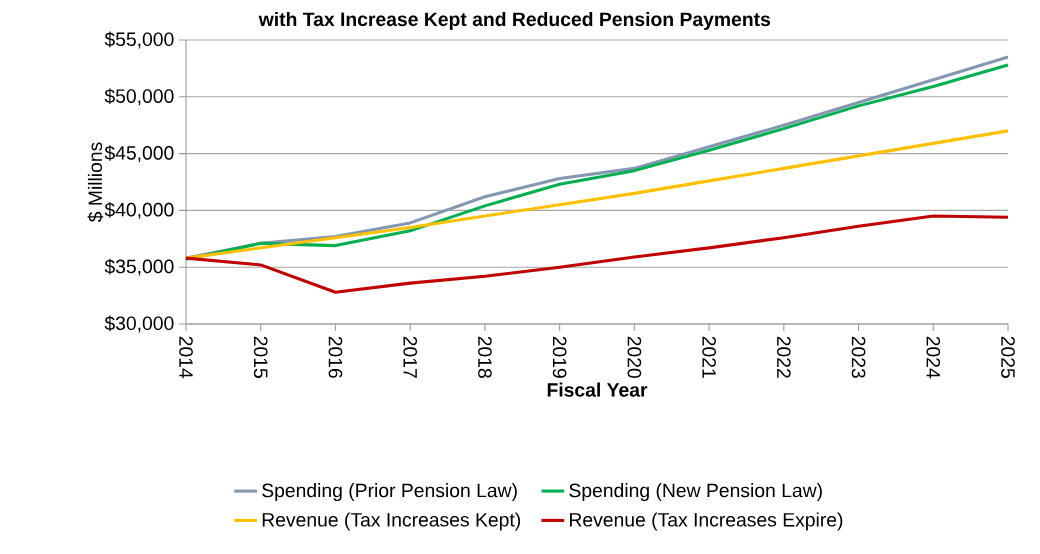 The image size is (1040, 554). I want to click on x-tick-label: 2019, so click(559, 357).